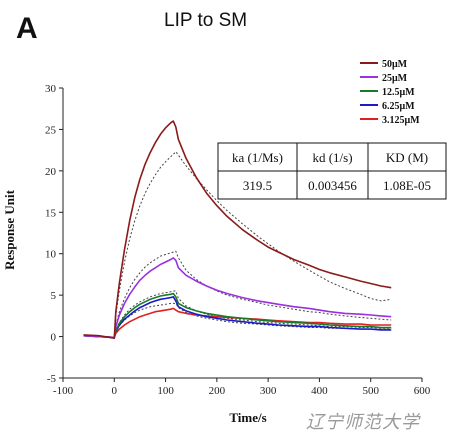 Image resolution: width=454 pixels, height=444 pixels. What do you see at coordinates (363, 422) in the screenshot?
I see `watermark: 辽宁师范大学` at bounding box center [363, 422].